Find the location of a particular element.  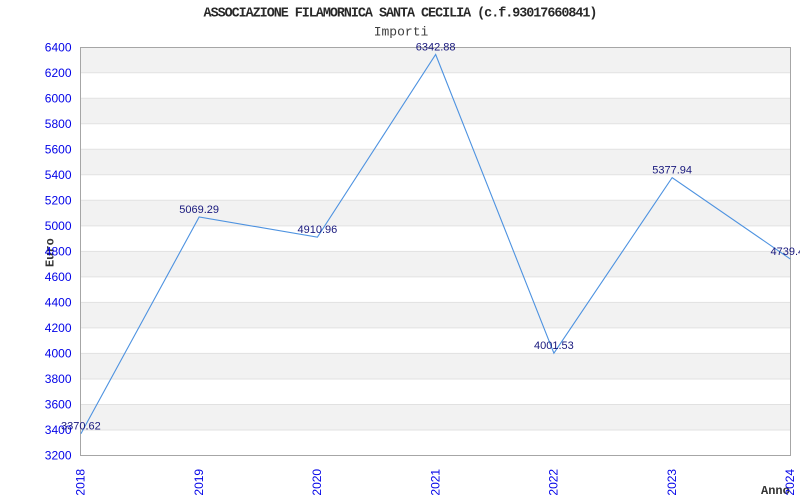

svg-text: 6000 is located at coordinates (58, 98).